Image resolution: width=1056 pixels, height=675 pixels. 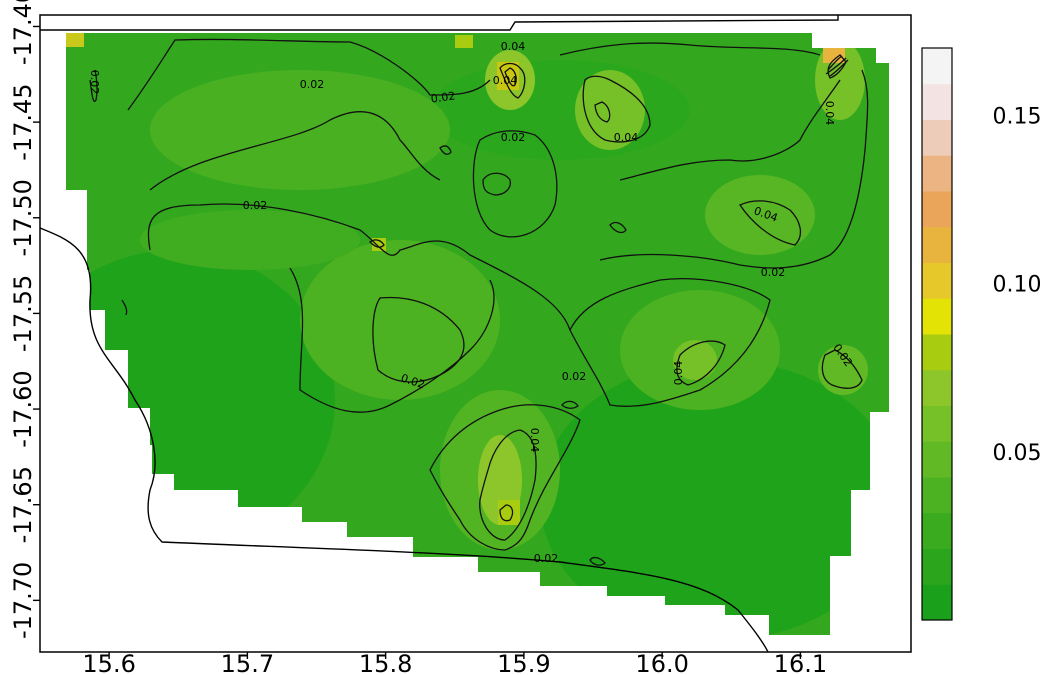 What do you see at coordinates (1017, 285) in the screenshot?
I see `legend-tick-label: 0.10` at bounding box center [1017, 285].